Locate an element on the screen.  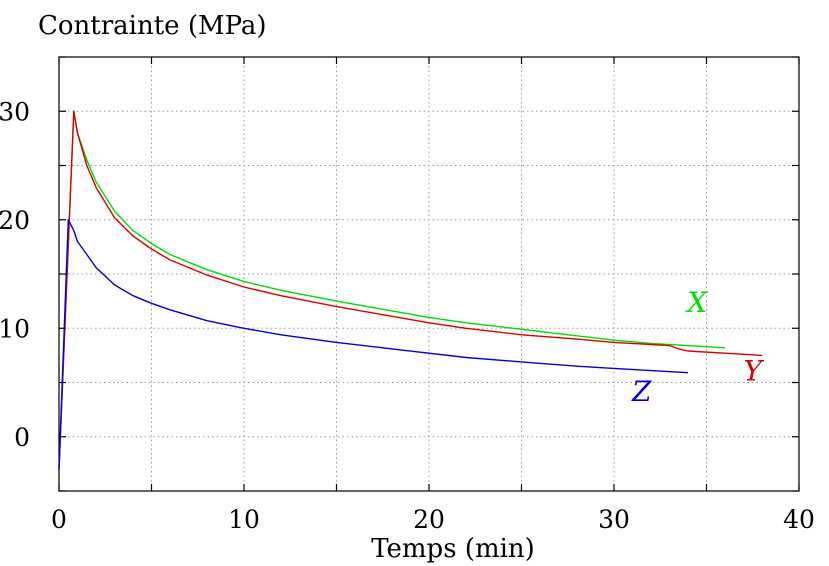
series-label-y: Y is located at coordinates (754, 370).